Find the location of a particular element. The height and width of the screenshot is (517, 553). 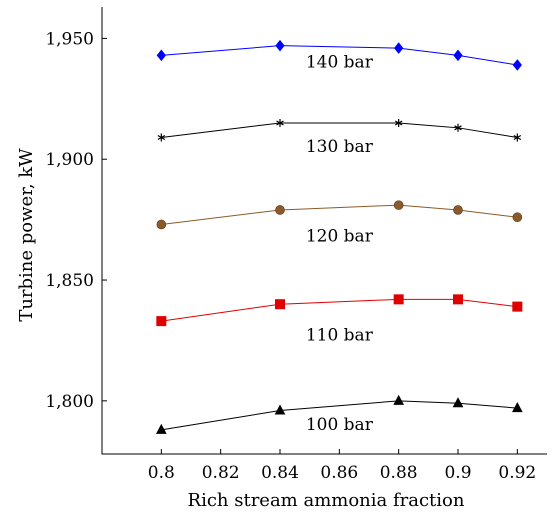

series-120-bar: 120 bar is located at coordinates (339, 223).